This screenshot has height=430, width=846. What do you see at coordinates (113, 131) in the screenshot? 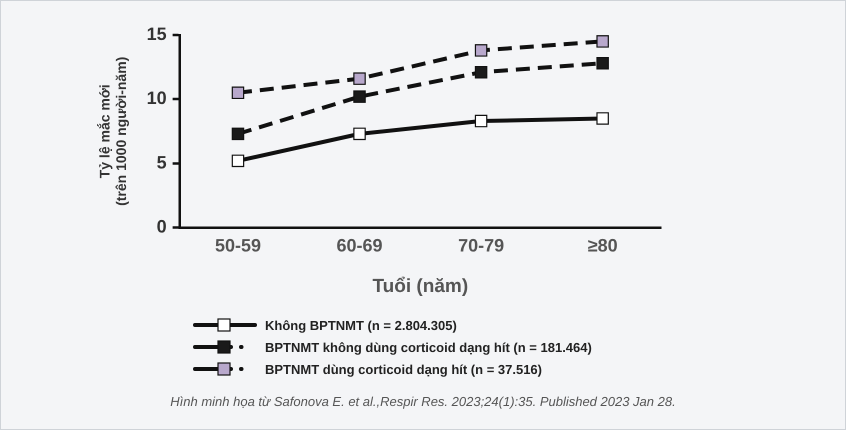
I see `y-axis-title: Tỷ lệ mắc mới (trên 1000 người-năm)` at bounding box center [113, 131].